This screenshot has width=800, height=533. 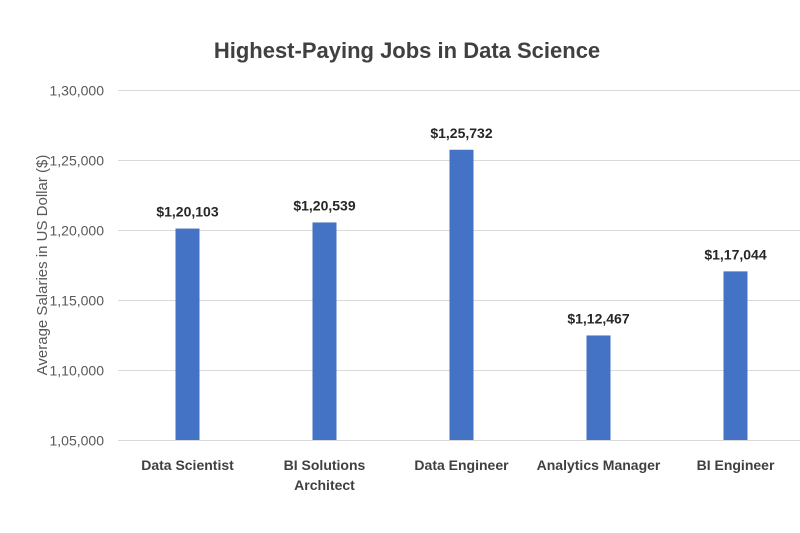 I want to click on data-label: $1,25,732, so click(x=461, y=133).